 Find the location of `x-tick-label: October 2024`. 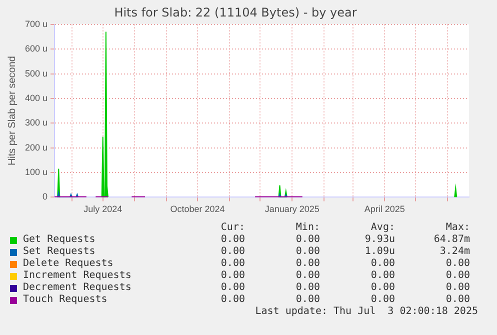

x-tick-label: October 2024 is located at coordinates (197, 209).